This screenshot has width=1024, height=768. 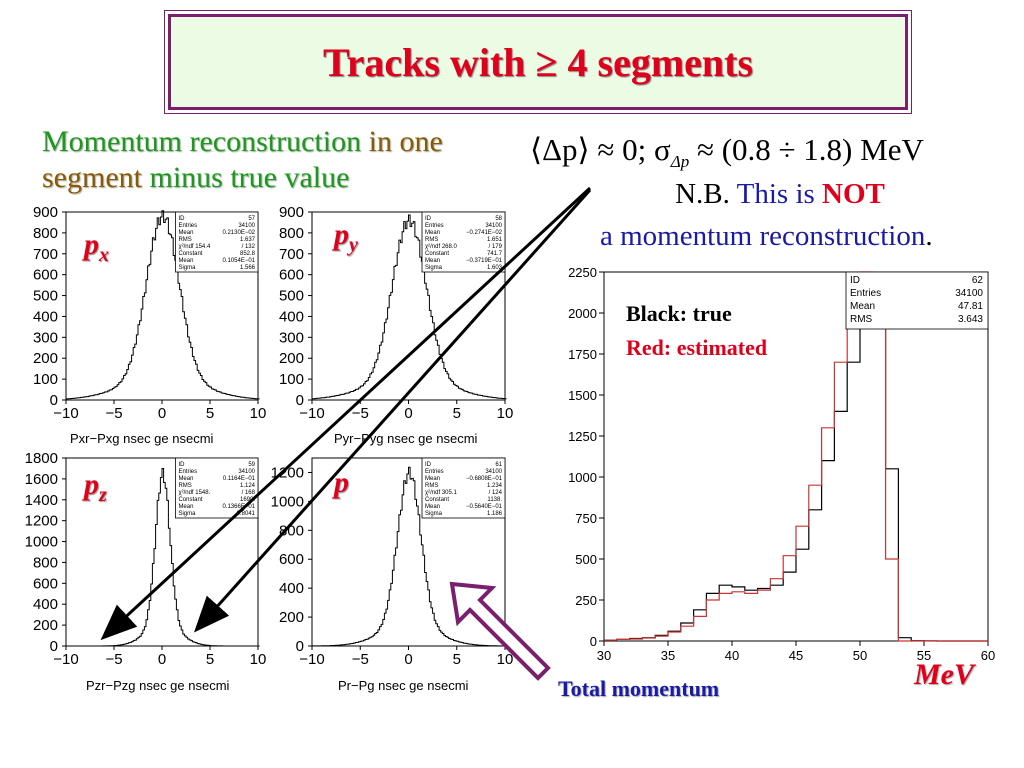 What do you see at coordinates (434, 226) in the screenshot?
I see `panel-py-stat-key: Entries` at bounding box center [434, 226].